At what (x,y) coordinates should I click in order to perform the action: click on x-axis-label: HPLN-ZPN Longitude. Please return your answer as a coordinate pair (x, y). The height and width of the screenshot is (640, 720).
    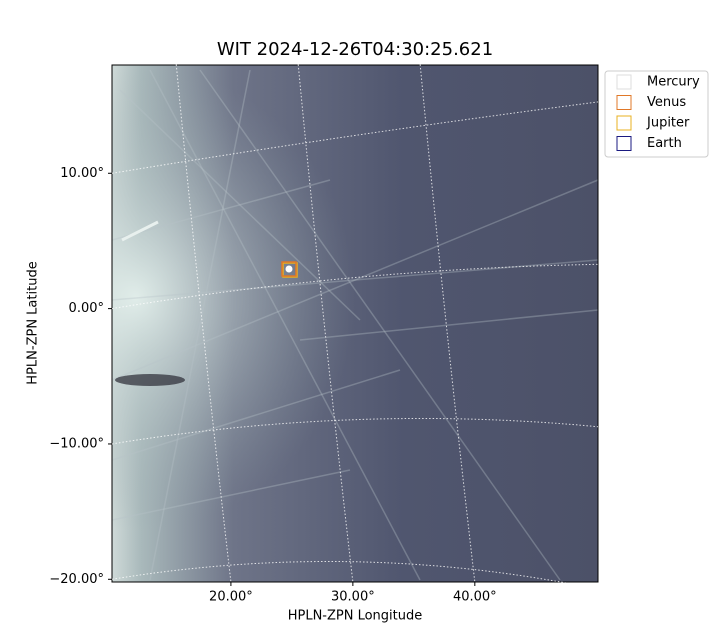
    Looking at the image, I should click on (355, 616).